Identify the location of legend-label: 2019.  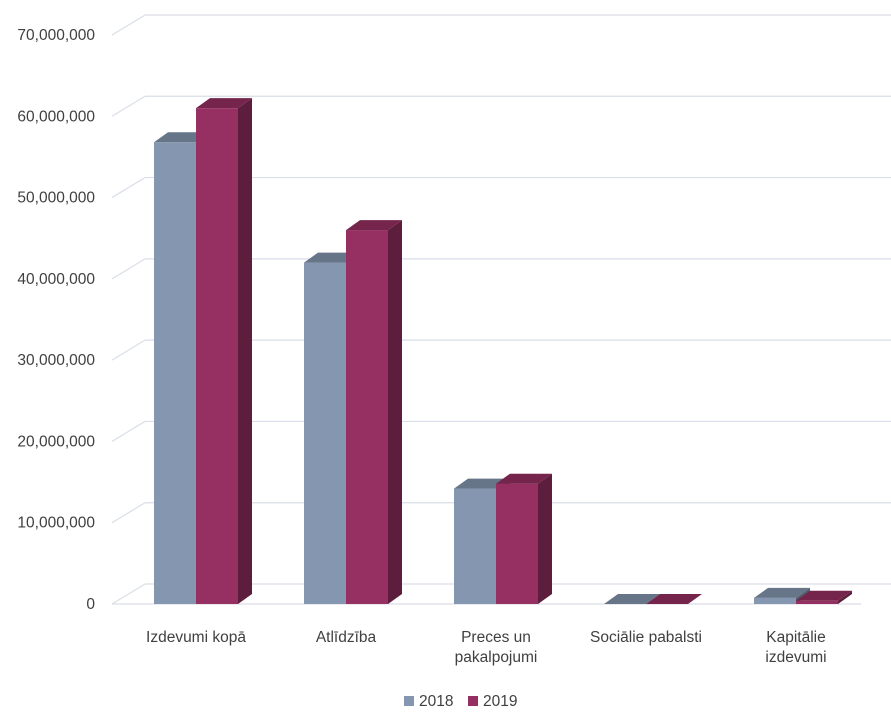
(500, 701).